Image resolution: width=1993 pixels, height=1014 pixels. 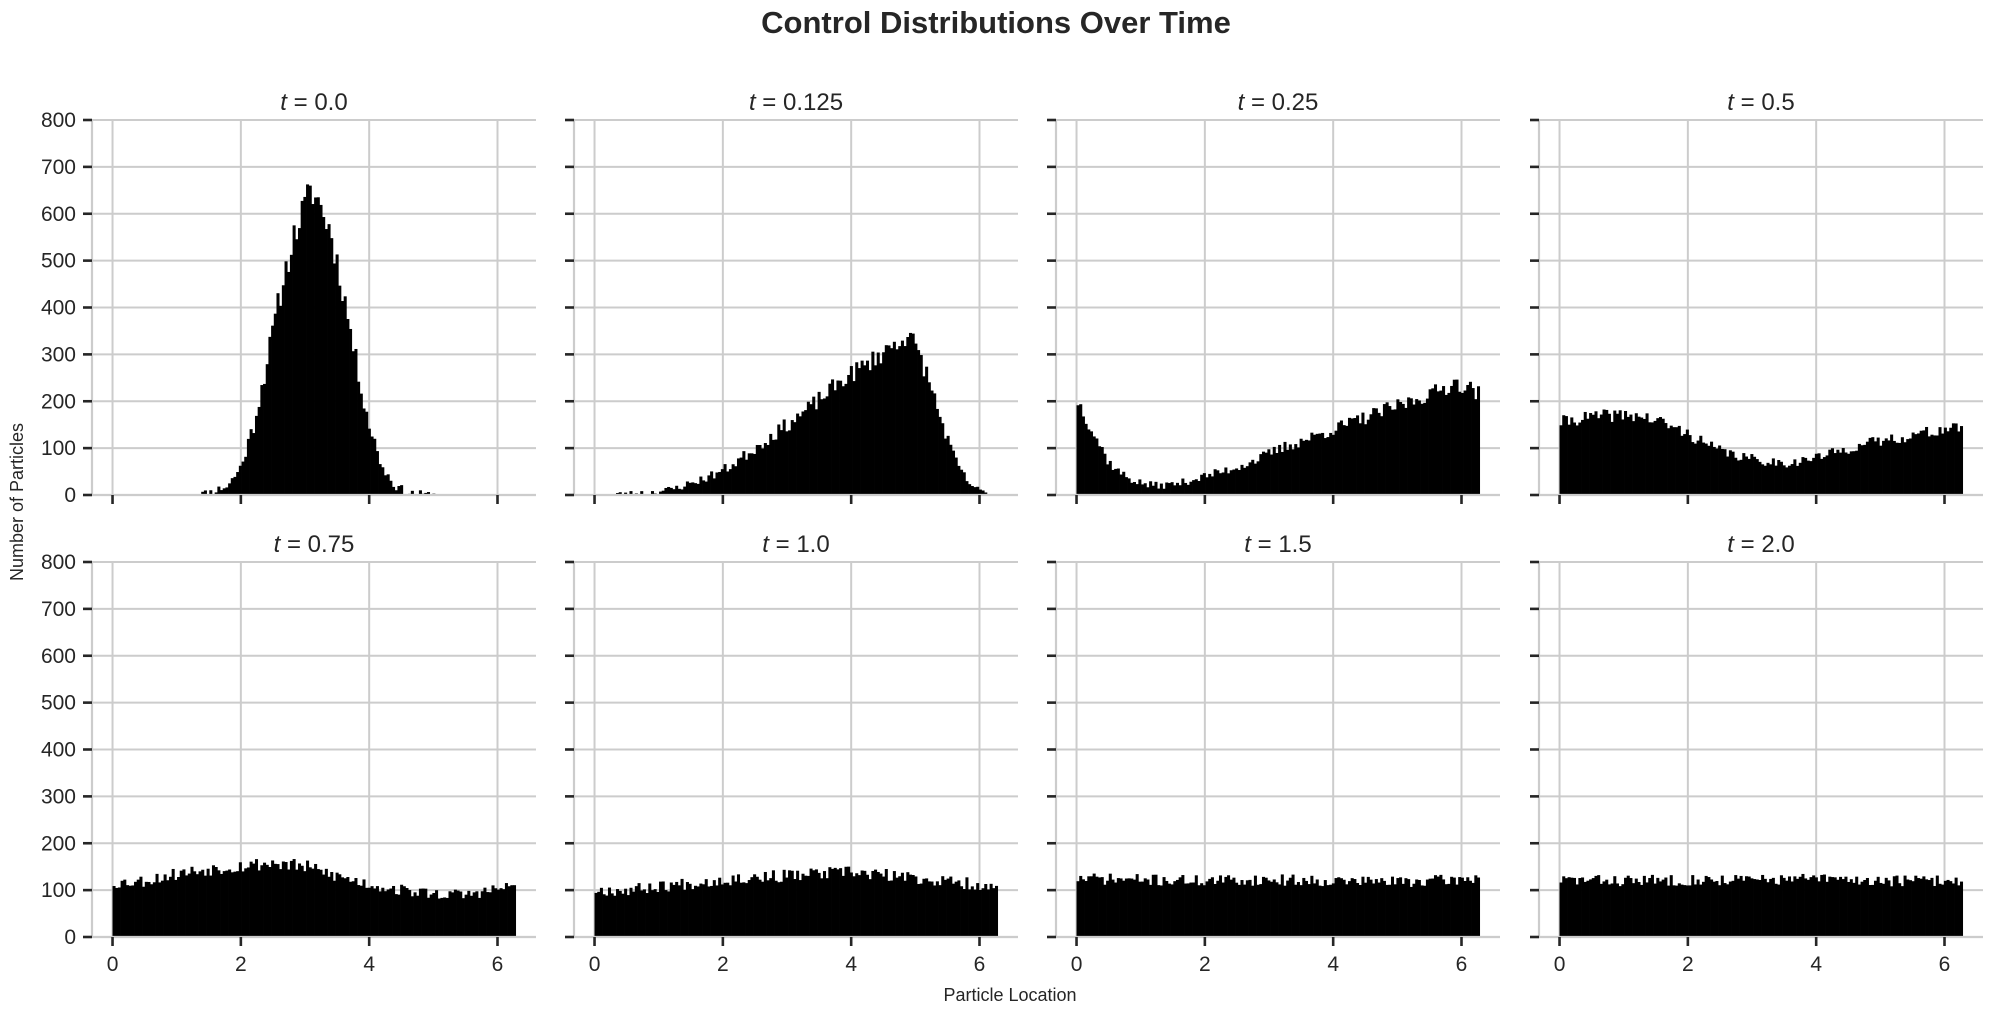 I want to click on figure-title: Control Distributions Over Time, so click(x=996, y=22).